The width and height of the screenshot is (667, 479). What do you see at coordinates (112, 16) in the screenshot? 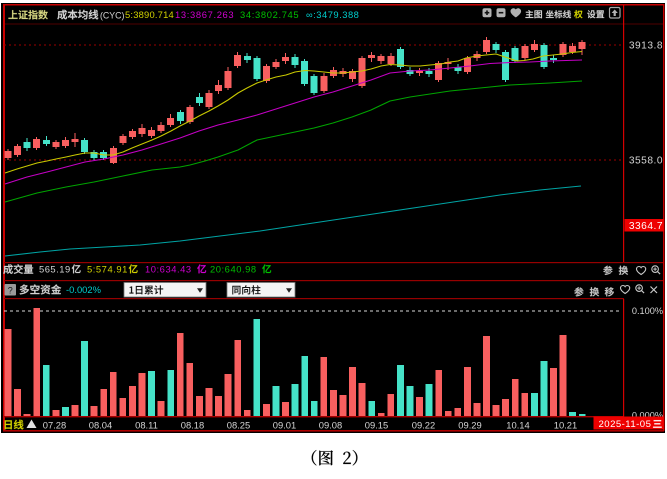
I see `svg-text: (CYC)` at bounding box center [112, 16].